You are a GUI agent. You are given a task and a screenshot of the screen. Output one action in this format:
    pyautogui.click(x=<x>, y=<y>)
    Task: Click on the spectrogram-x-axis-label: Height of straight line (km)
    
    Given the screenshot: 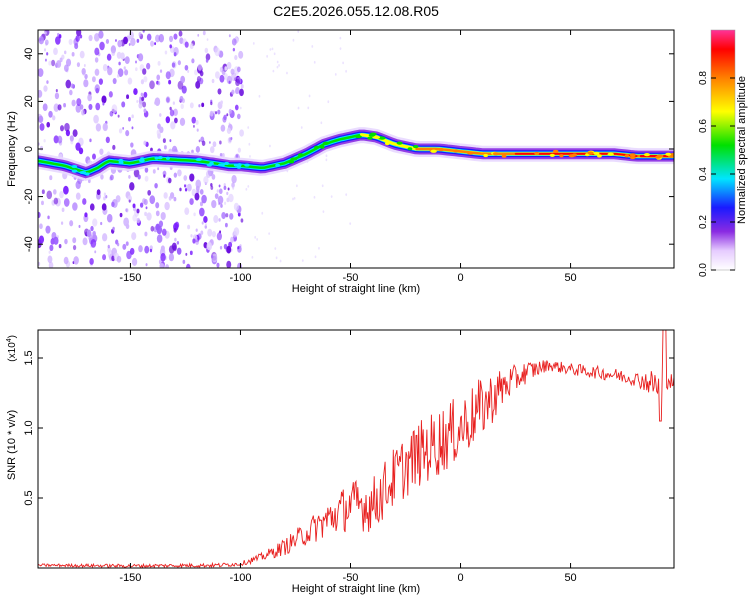 What is the action you would take?
    pyautogui.click(x=356, y=289)
    